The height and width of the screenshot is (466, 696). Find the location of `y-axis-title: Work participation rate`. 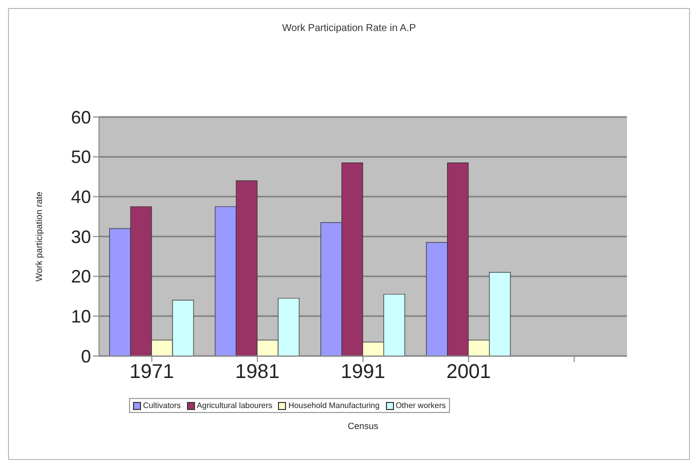

y-axis-title: Work participation rate is located at coordinates (39, 237).